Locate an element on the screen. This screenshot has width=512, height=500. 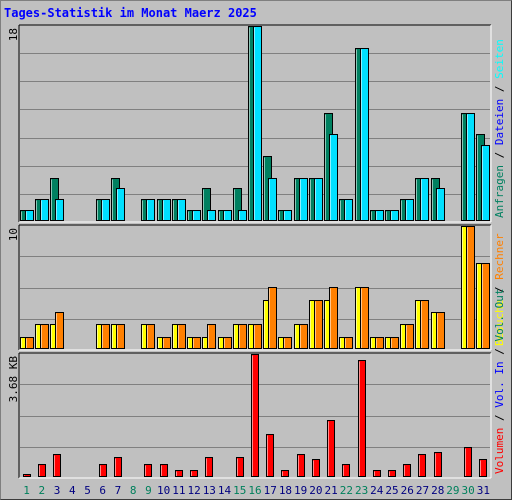
chart-title: Tages-Statistik im Monat Maerz 2025 is located at coordinates (130, 13).